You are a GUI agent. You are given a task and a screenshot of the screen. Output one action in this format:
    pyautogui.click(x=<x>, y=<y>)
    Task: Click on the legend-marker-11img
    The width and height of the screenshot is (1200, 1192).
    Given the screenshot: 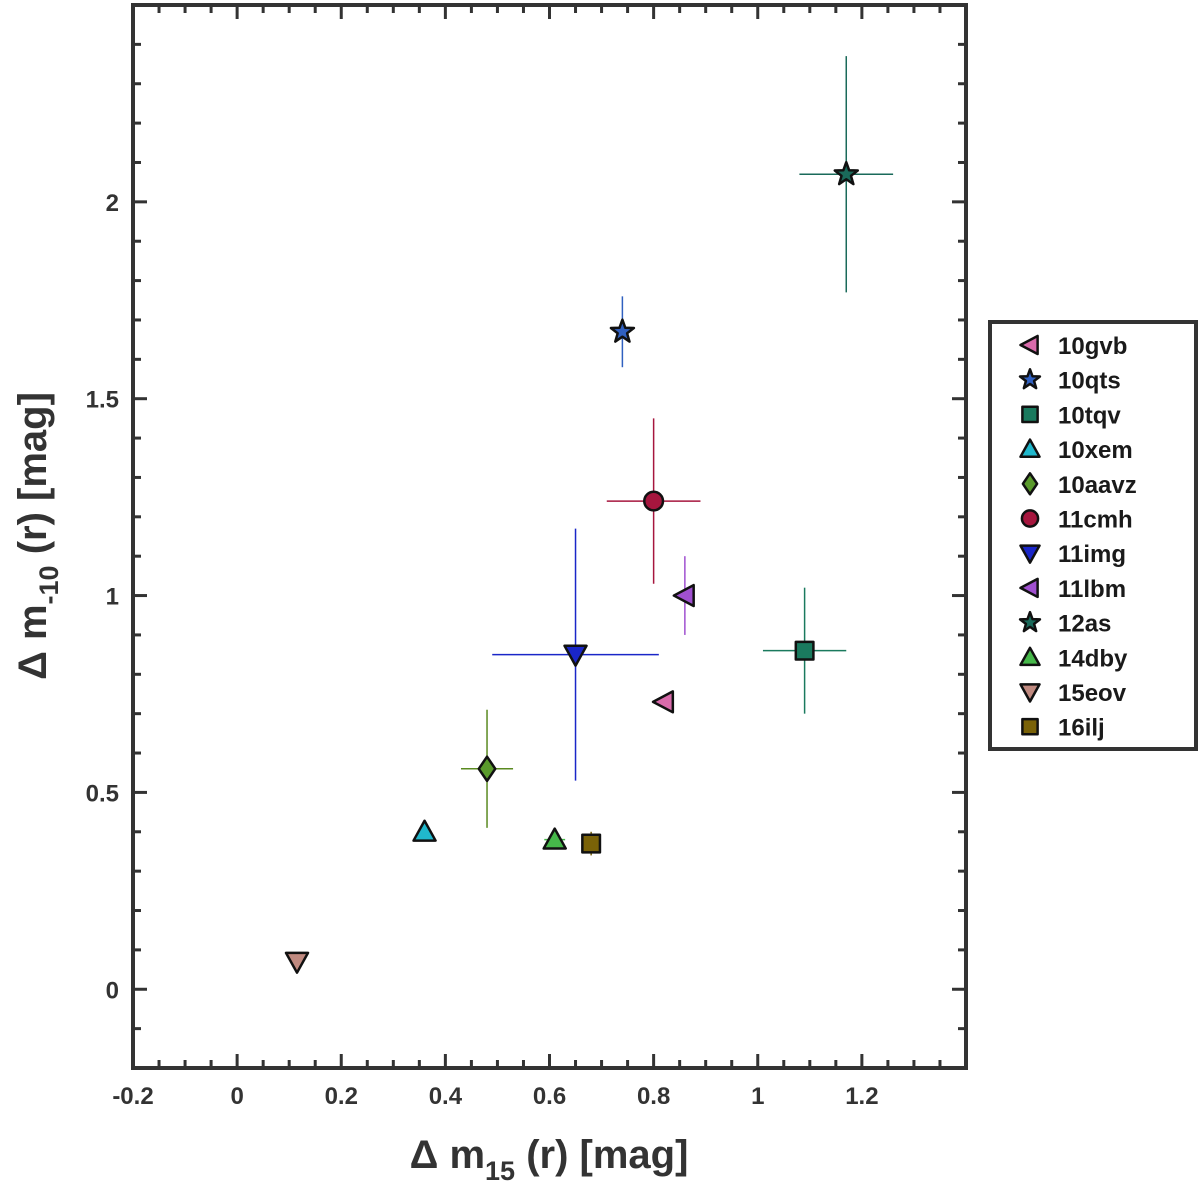 What is the action you would take?
    pyautogui.click(x=1030, y=554)
    